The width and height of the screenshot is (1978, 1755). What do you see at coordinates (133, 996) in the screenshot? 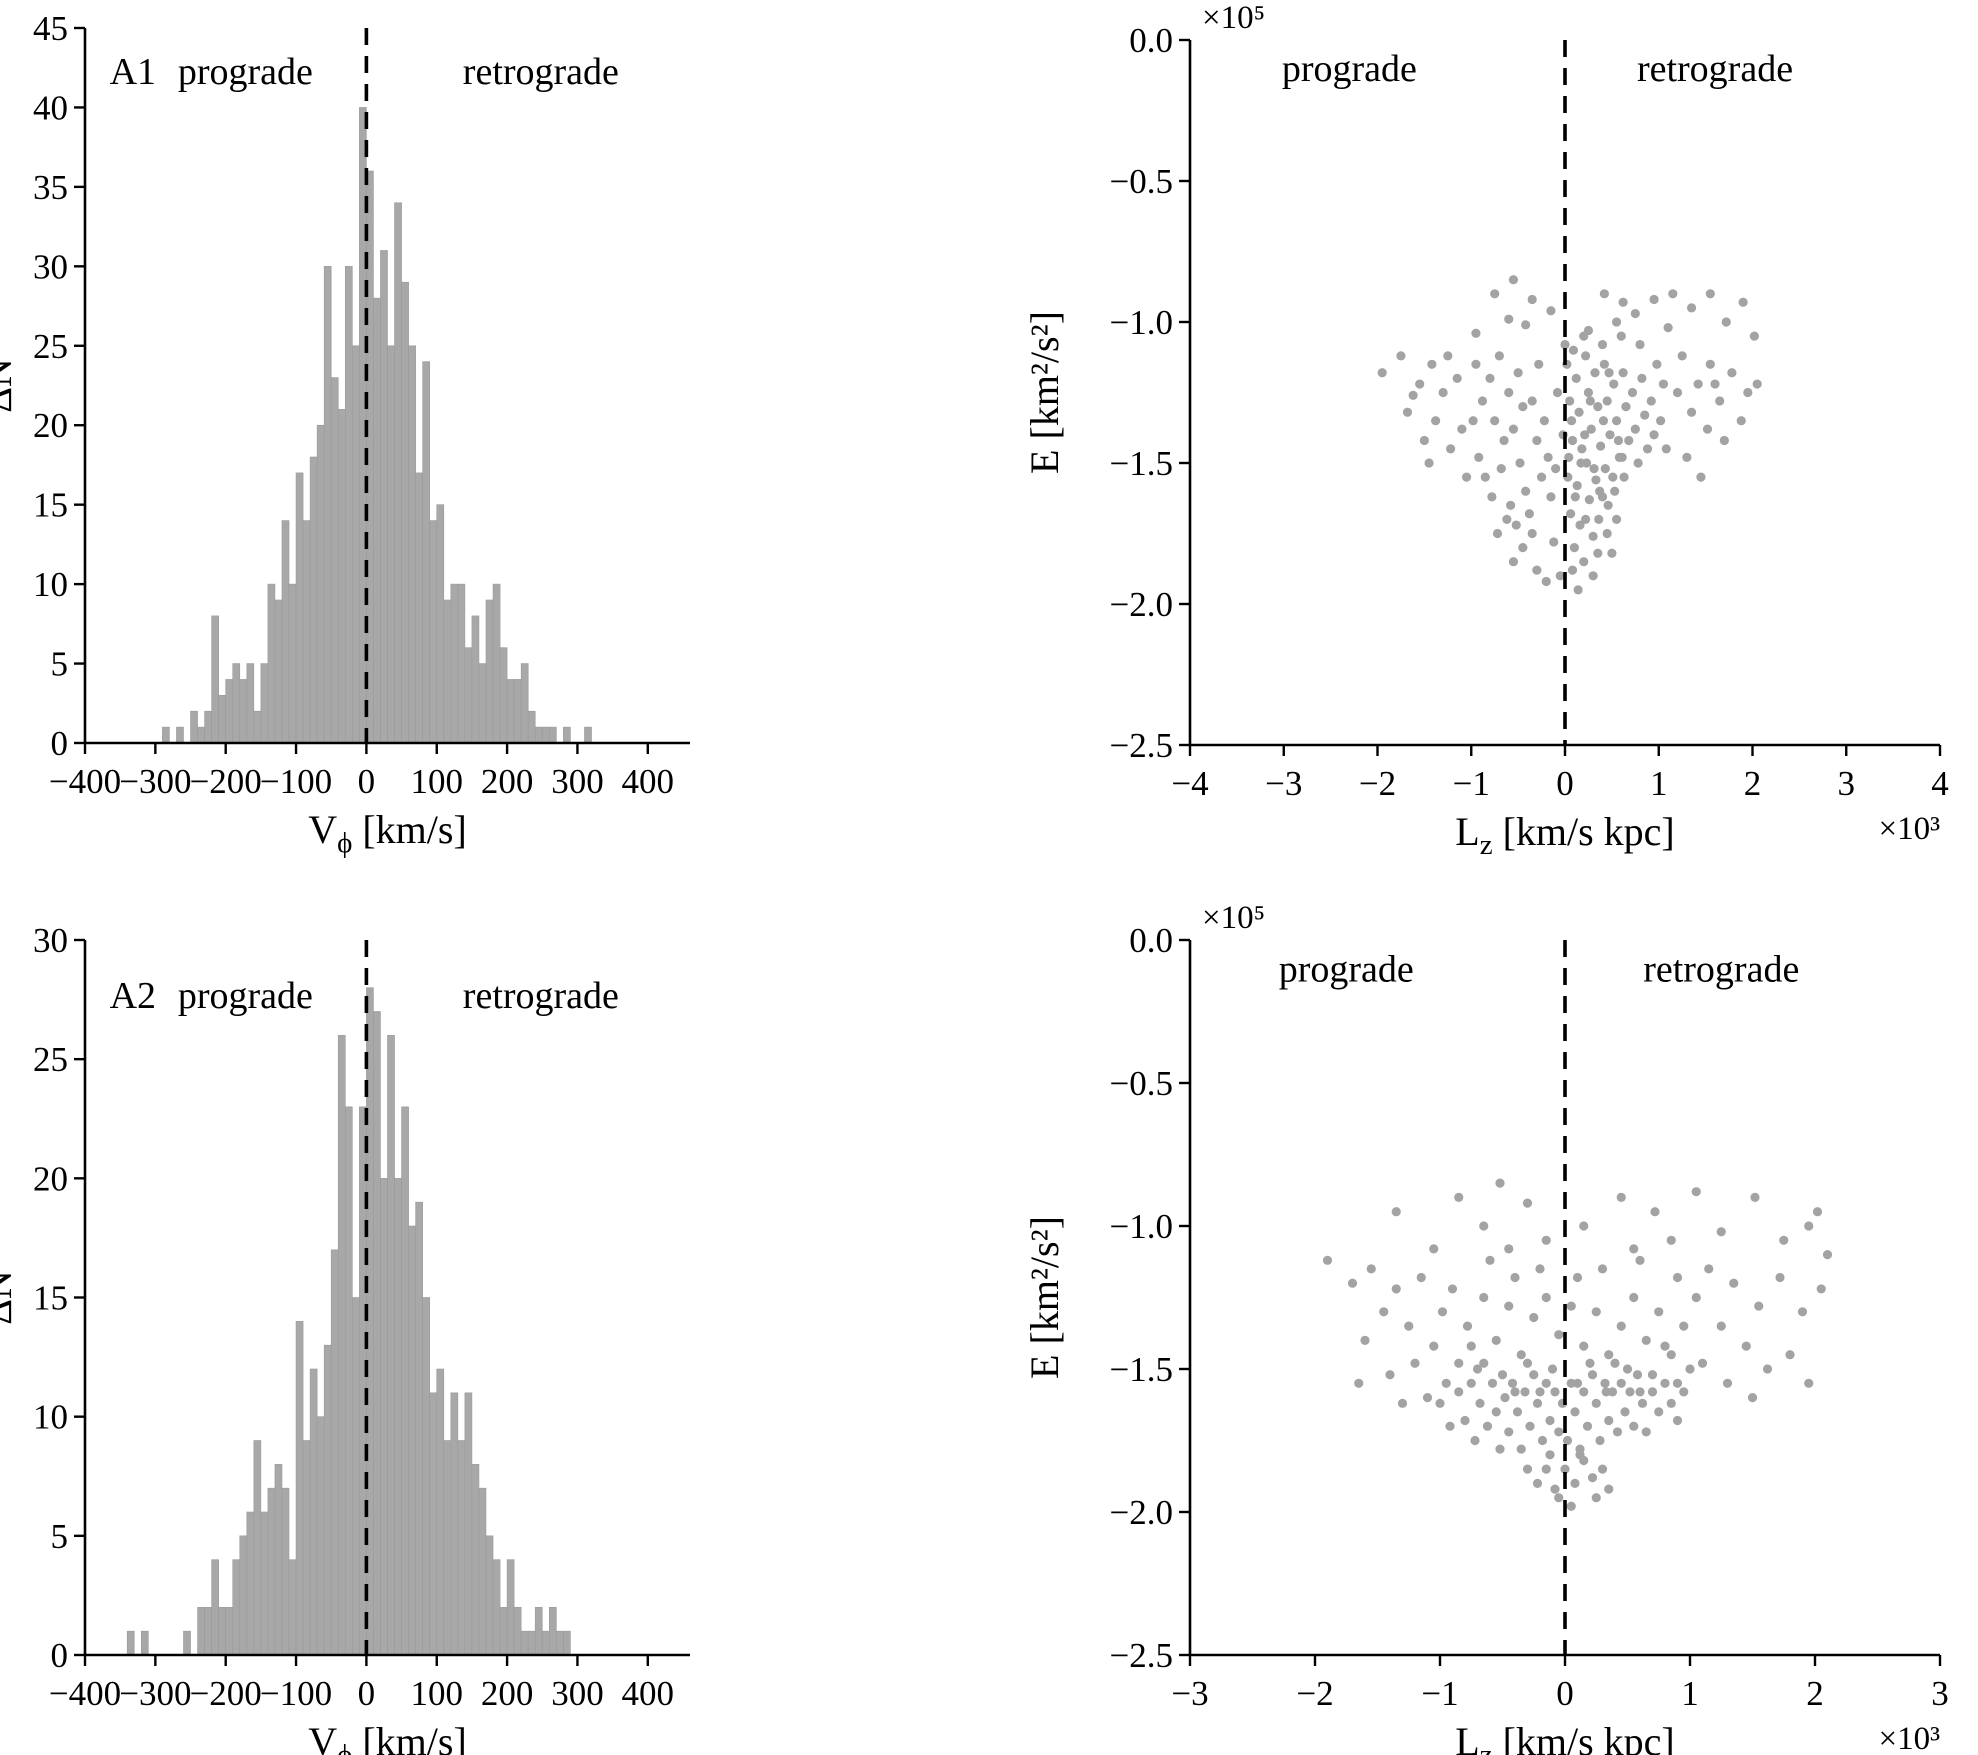
I see `annotation-a2: A2` at bounding box center [133, 996].